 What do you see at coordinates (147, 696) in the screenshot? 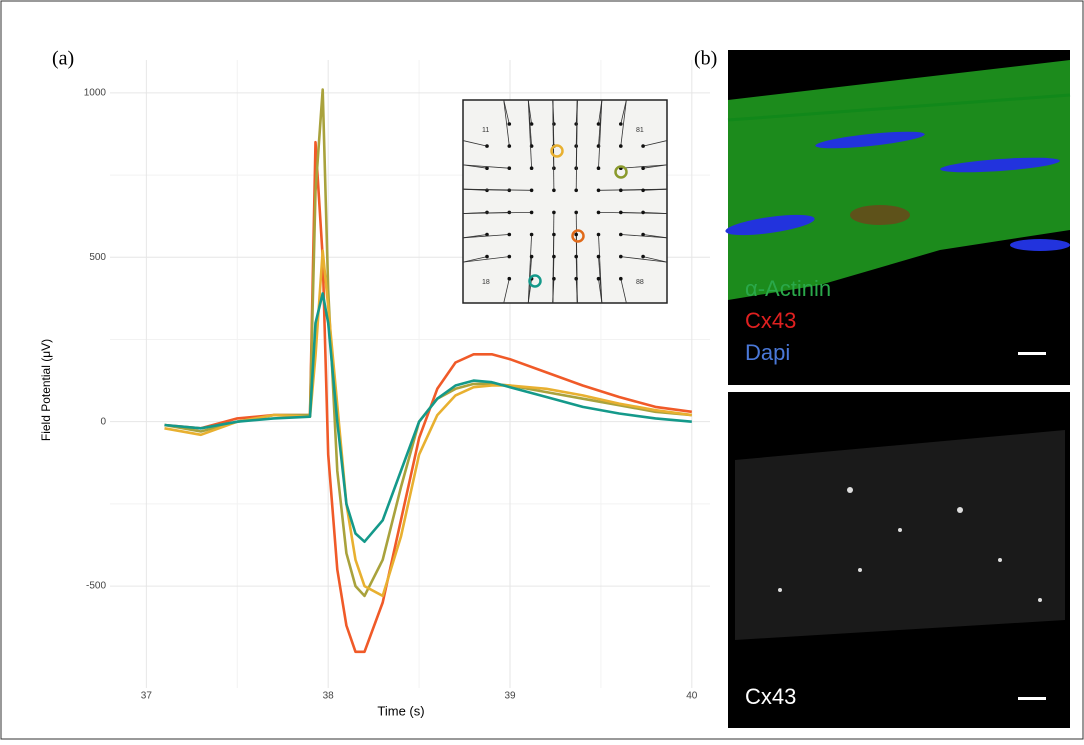
I see `x-tick-label: 37` at bounding box center [147, 696].